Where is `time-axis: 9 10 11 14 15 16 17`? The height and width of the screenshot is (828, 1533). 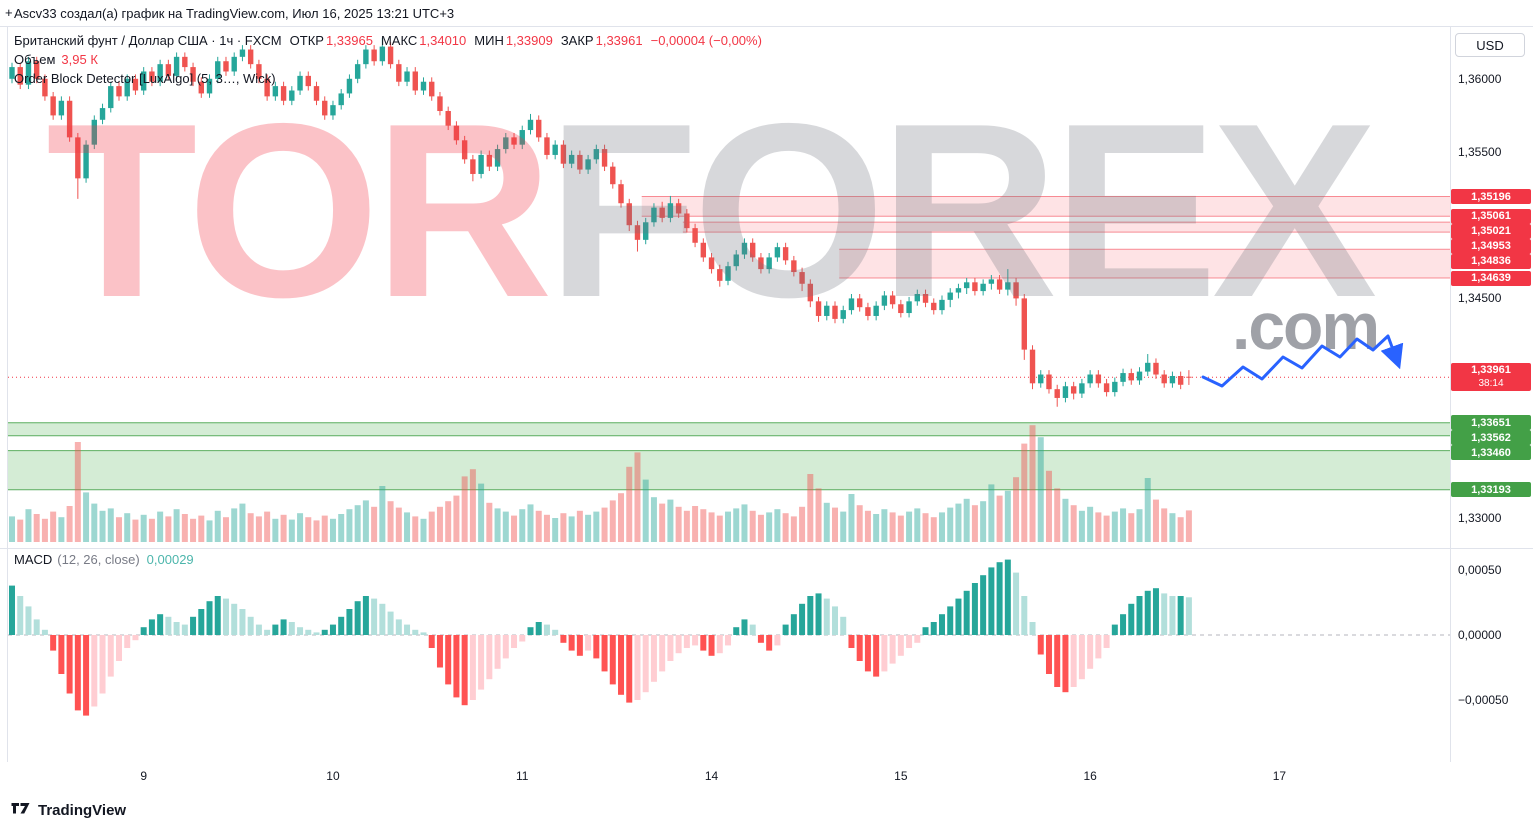
time-axis: 9 10 11 14 15 16 17 is located at coordinates (766, 777).